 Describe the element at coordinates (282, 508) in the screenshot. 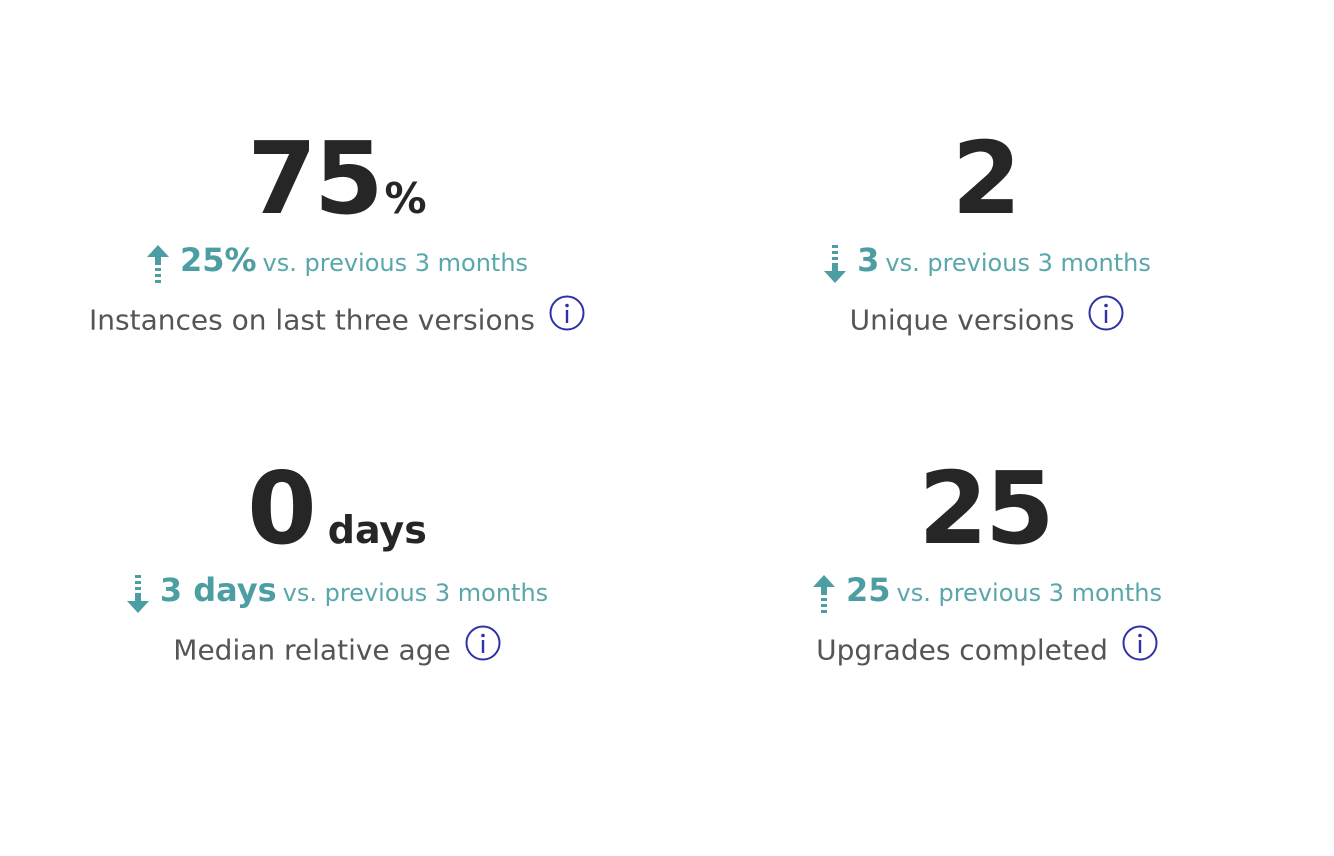

I see `metric-value: 0` at that location.